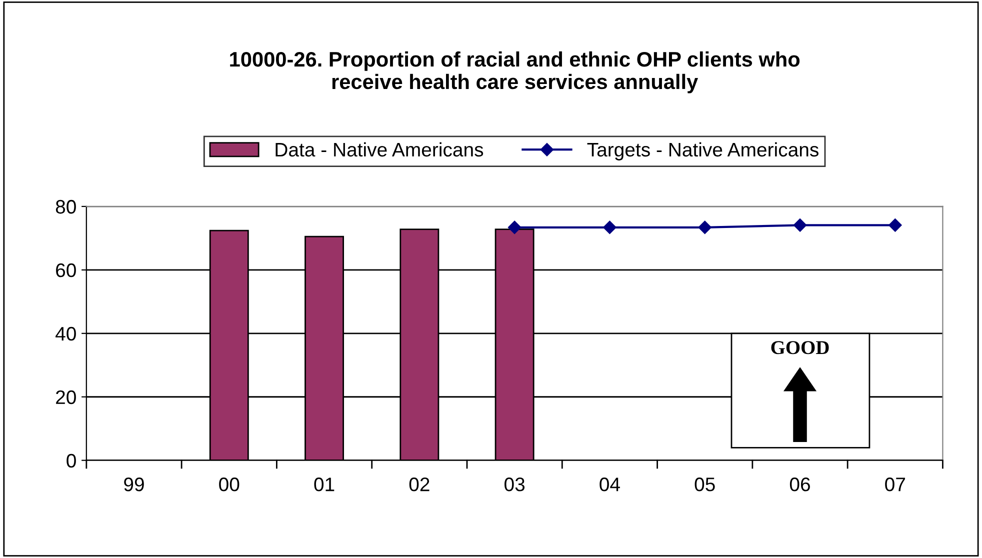 This screenshot has width=982, height=558. What do you see at coordinates (324, 485) in the screenshot?
I see `x-tick-label: 01` at bounding box center [324, 485].